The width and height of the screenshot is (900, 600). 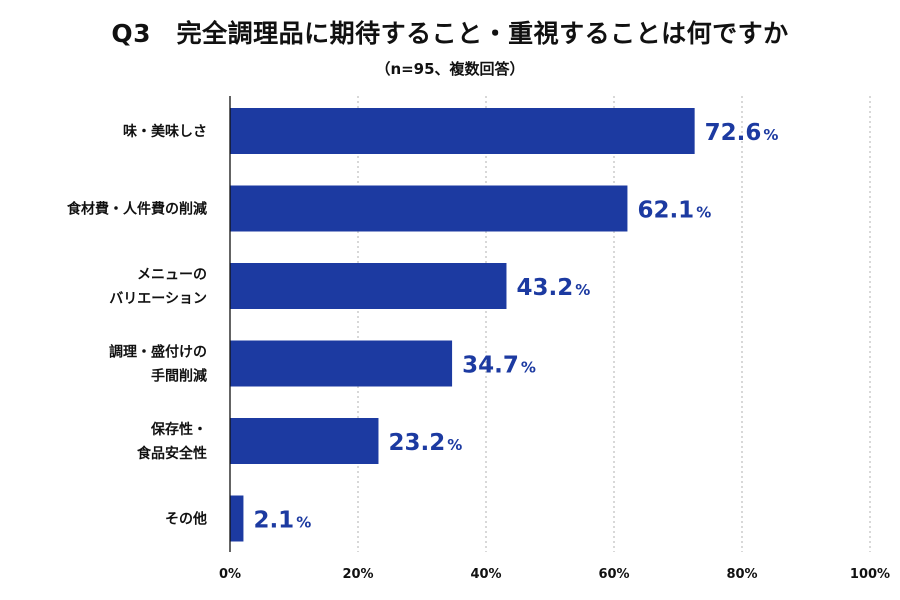 I want to click on category-label: その他, so click(x=186, y=519).